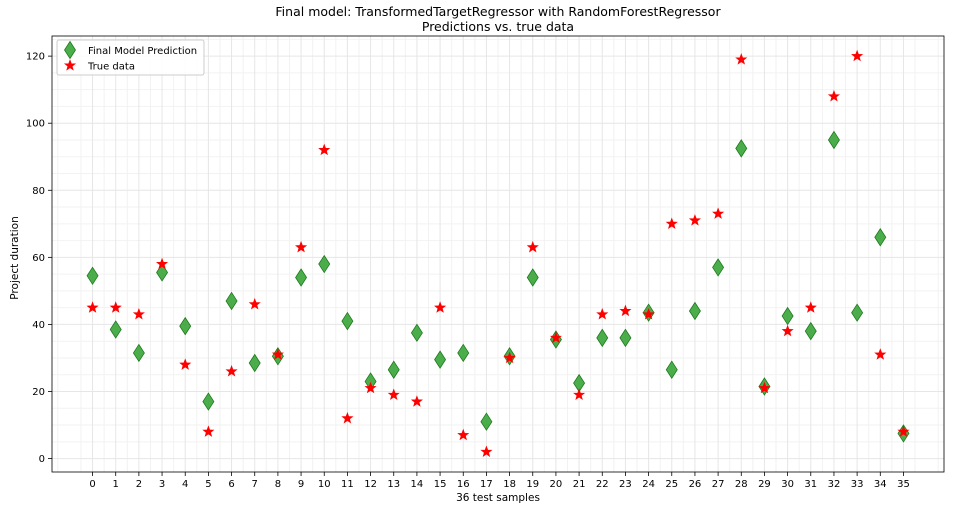  I want to click on x-tick-label: 11, so click(347, 484).